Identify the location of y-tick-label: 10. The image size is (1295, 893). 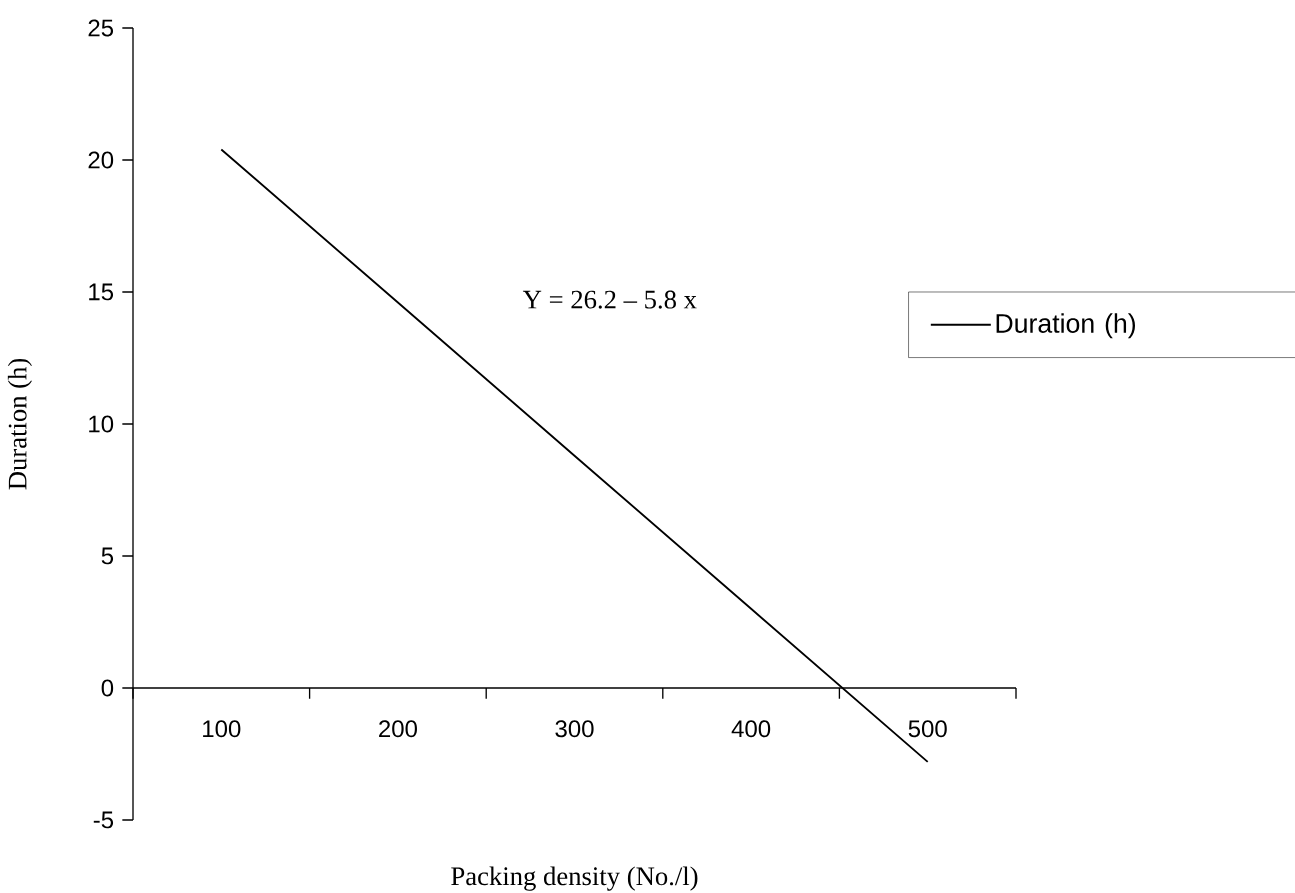
(101, 424).